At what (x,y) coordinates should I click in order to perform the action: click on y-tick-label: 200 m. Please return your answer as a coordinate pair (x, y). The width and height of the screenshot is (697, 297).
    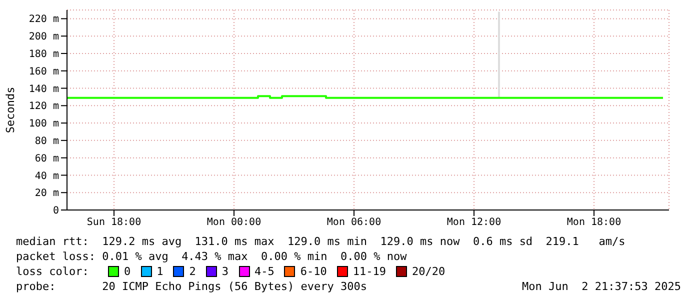
    Looking at the image, I should click on (43, 37).